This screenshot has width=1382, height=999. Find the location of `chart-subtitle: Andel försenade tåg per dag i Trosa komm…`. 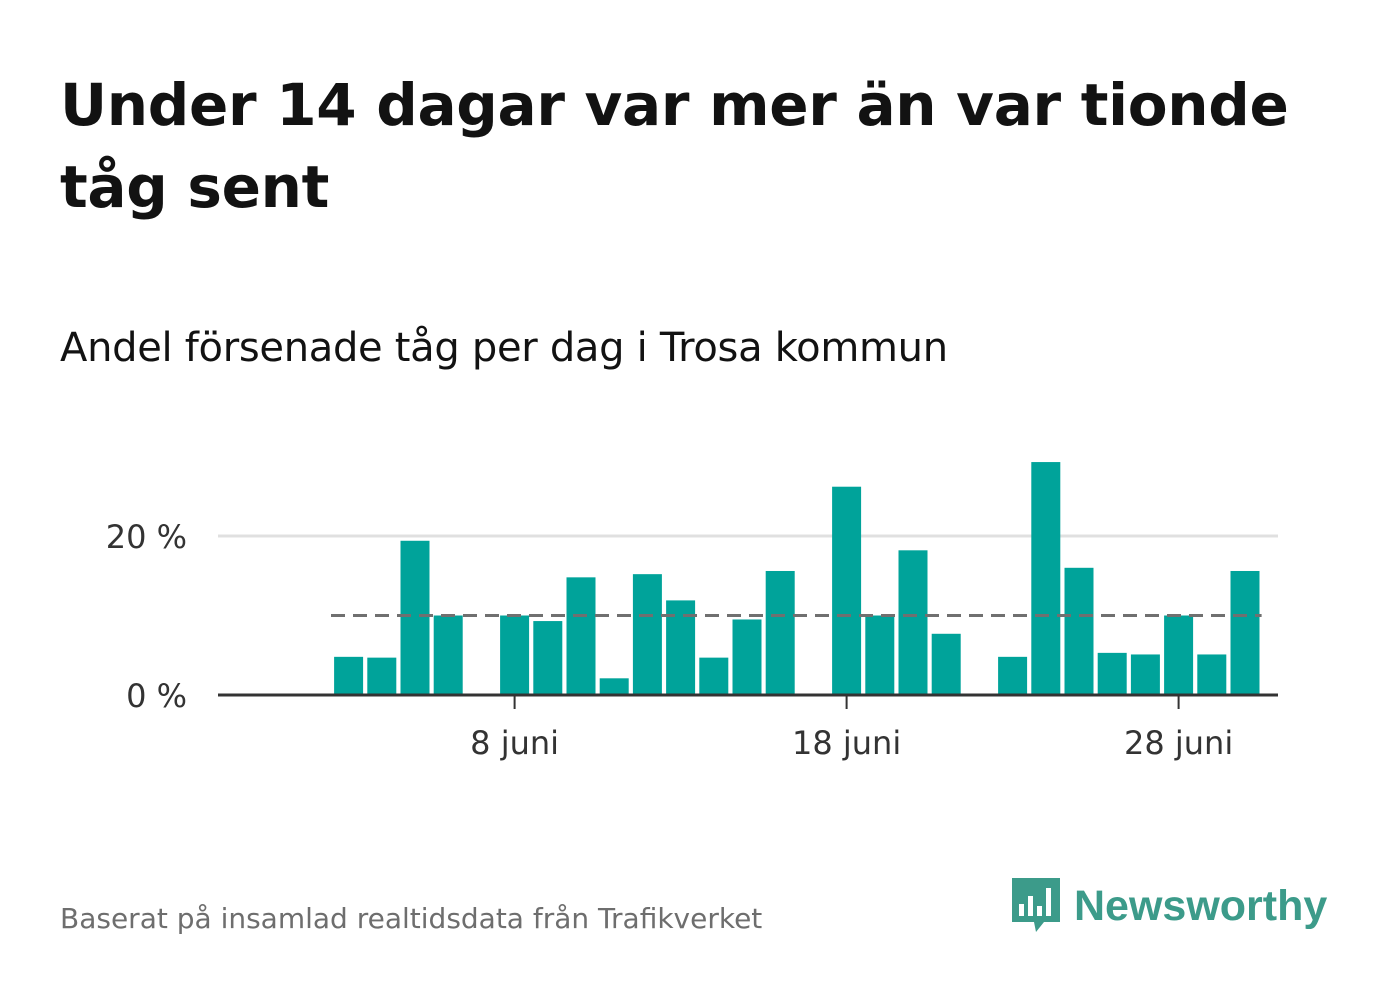

chart-subtitle: Andel försenade tåg per dag i Trosa komm… is located at coordinates (504, 348).